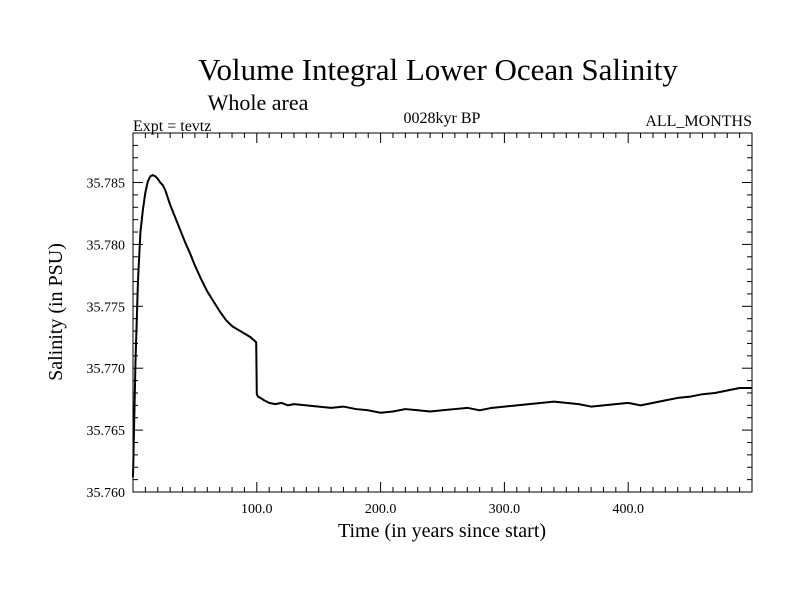  Describe the element at coordinates (628, 509) in the screenshot. I see `x-tick-label: 400.0` at that location.